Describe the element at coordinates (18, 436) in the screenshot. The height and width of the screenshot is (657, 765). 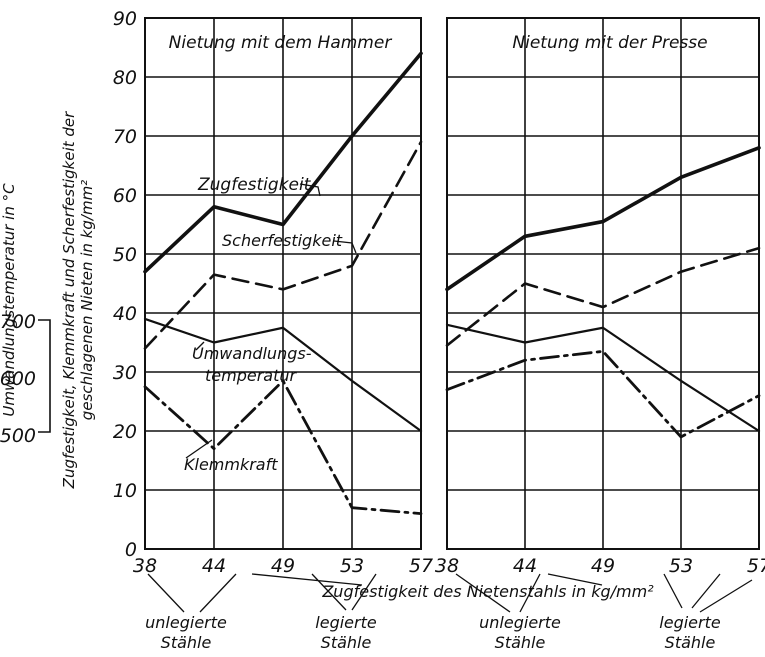
I see `temp-tick-500: 500` at that location.